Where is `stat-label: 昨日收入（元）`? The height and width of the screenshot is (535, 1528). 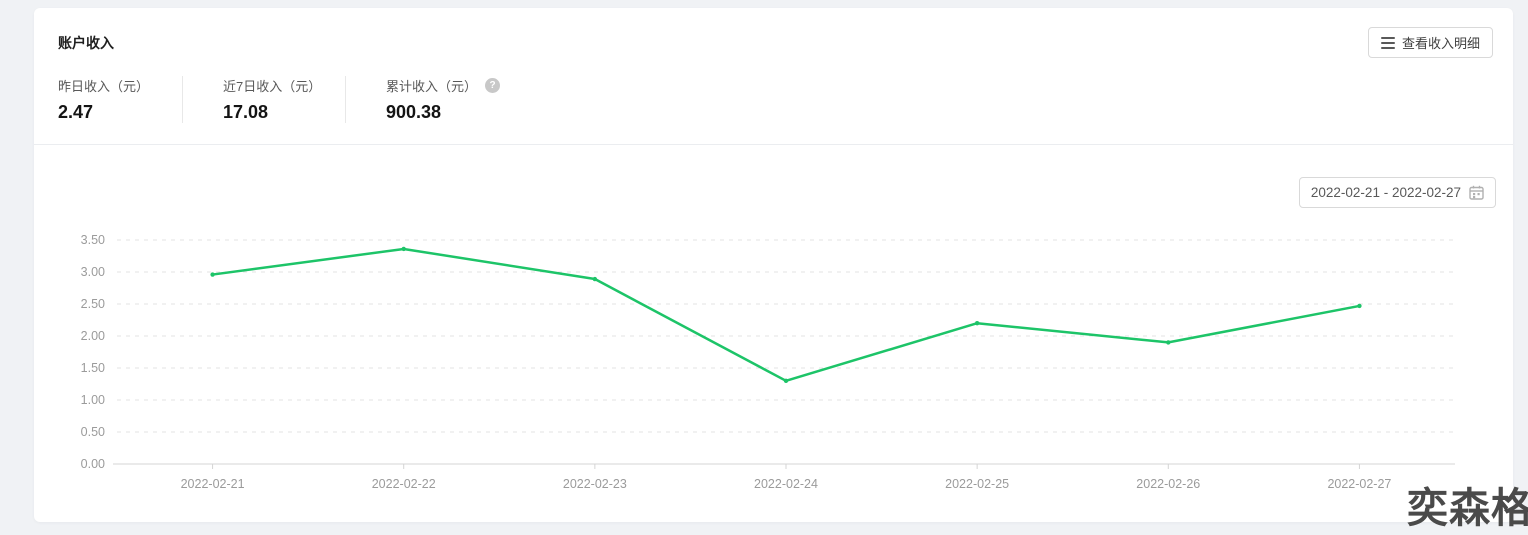
stat-label: 昨日收入（元） is located at coordinates (104, 86).